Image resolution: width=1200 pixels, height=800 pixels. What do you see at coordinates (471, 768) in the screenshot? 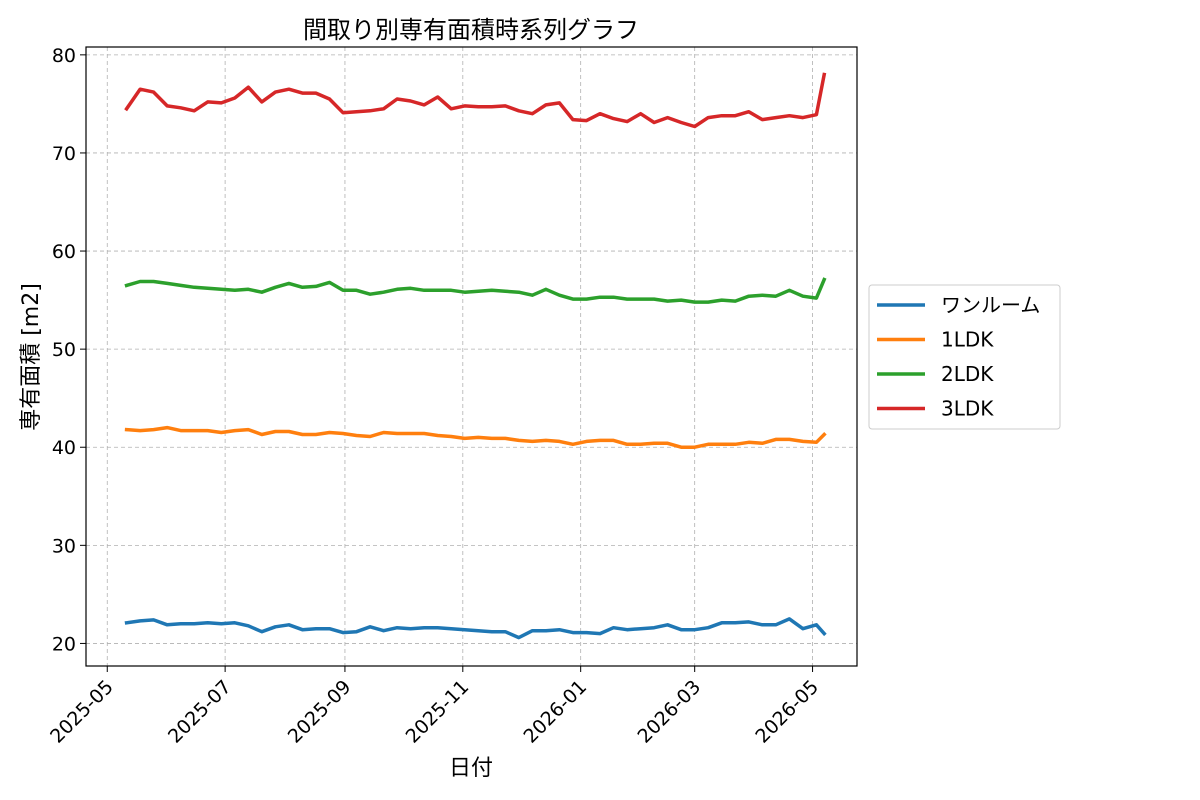
I see `x-axis-label: 日付` at bounding box center [471, 768].